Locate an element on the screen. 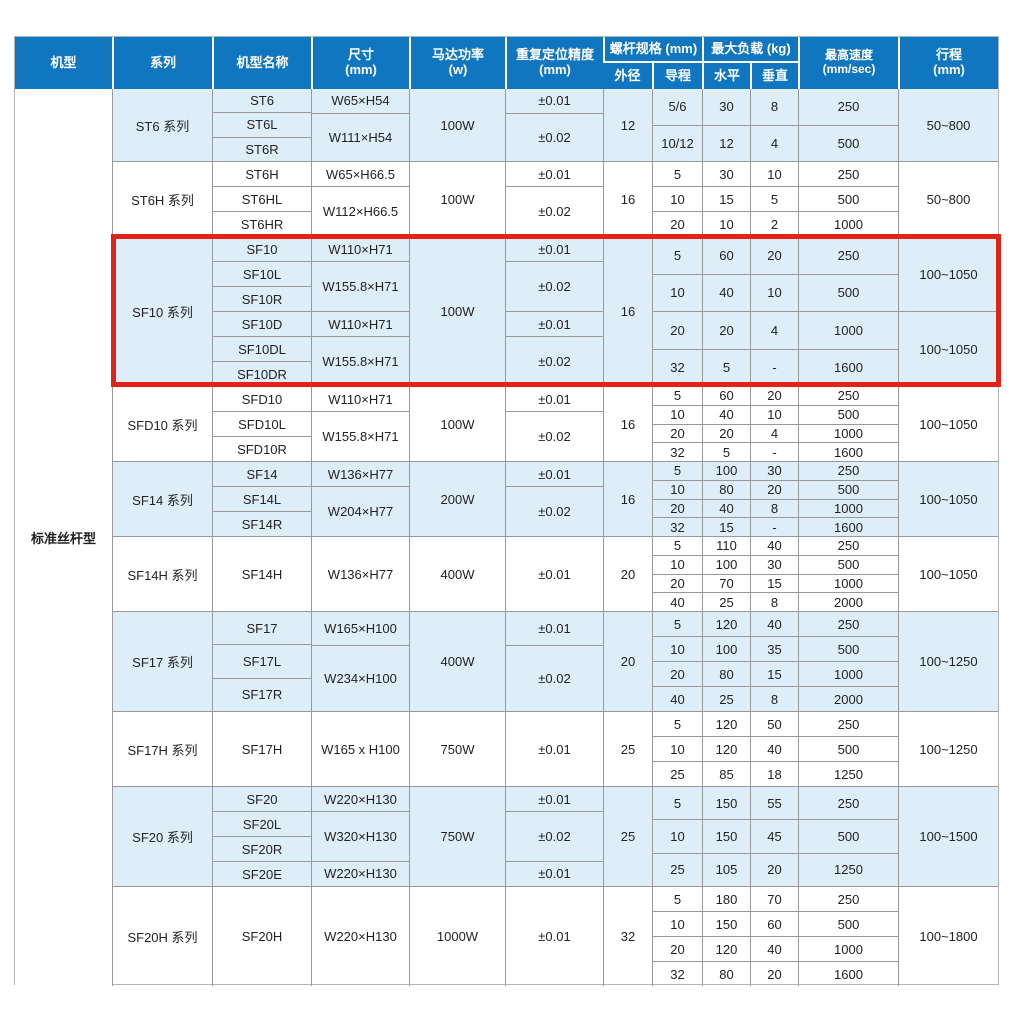  load-vertical-cell: 10 is located at coordinates (774, 414).